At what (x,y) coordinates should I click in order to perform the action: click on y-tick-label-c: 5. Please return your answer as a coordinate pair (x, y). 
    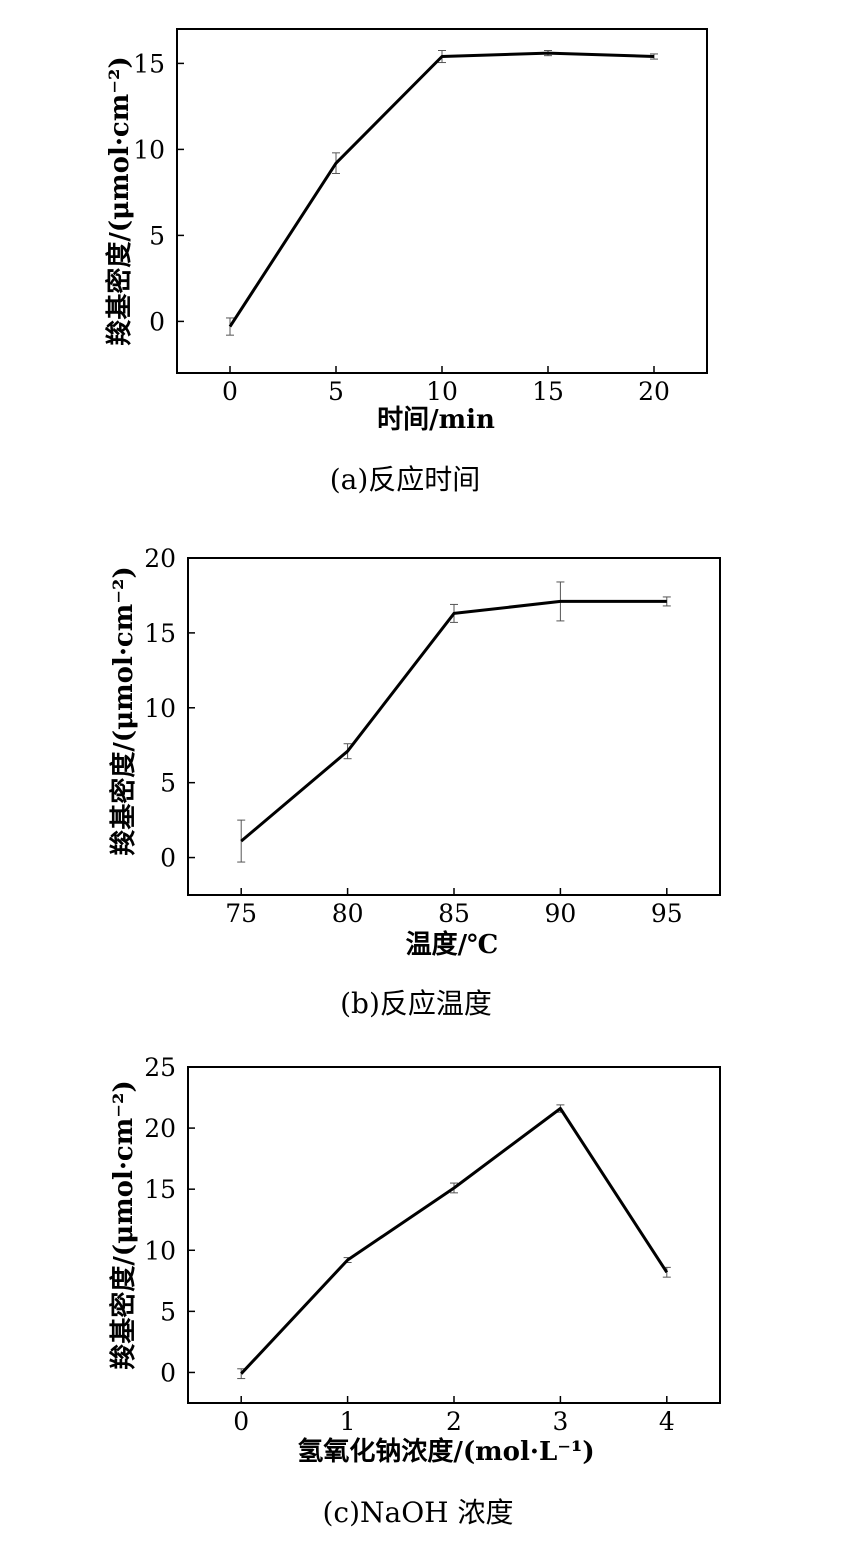
    Looking at the image, I should click on (168, 1311).